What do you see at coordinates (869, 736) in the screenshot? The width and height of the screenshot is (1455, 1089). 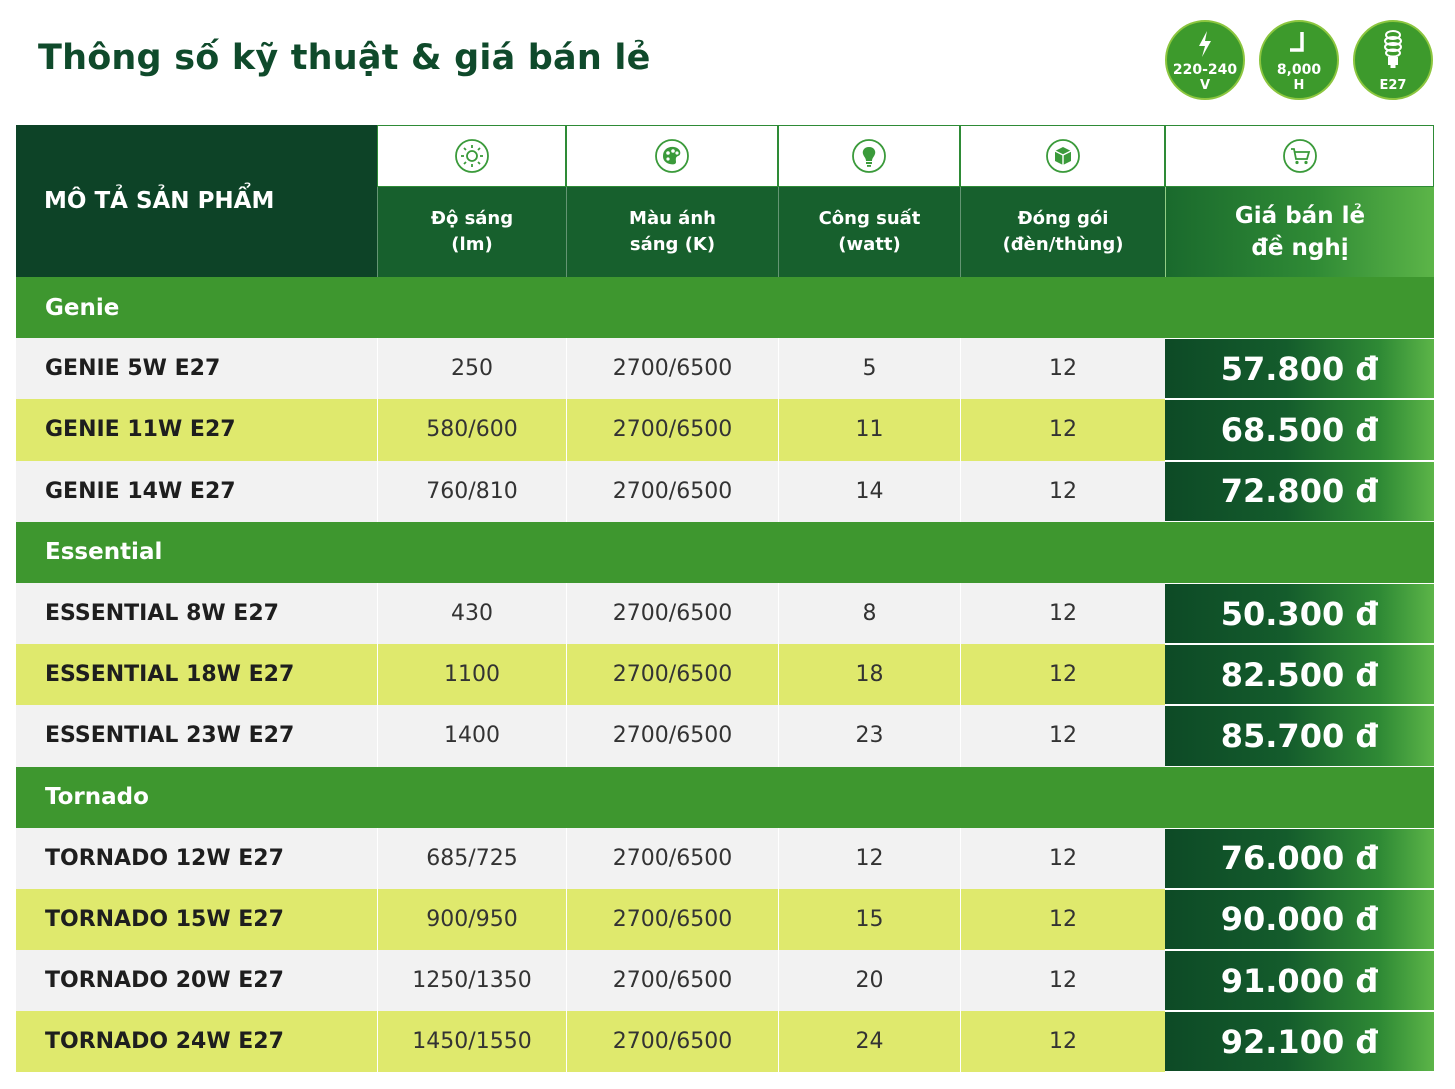 I see `wattage-cell: 23` at bounding box center [869, 736].